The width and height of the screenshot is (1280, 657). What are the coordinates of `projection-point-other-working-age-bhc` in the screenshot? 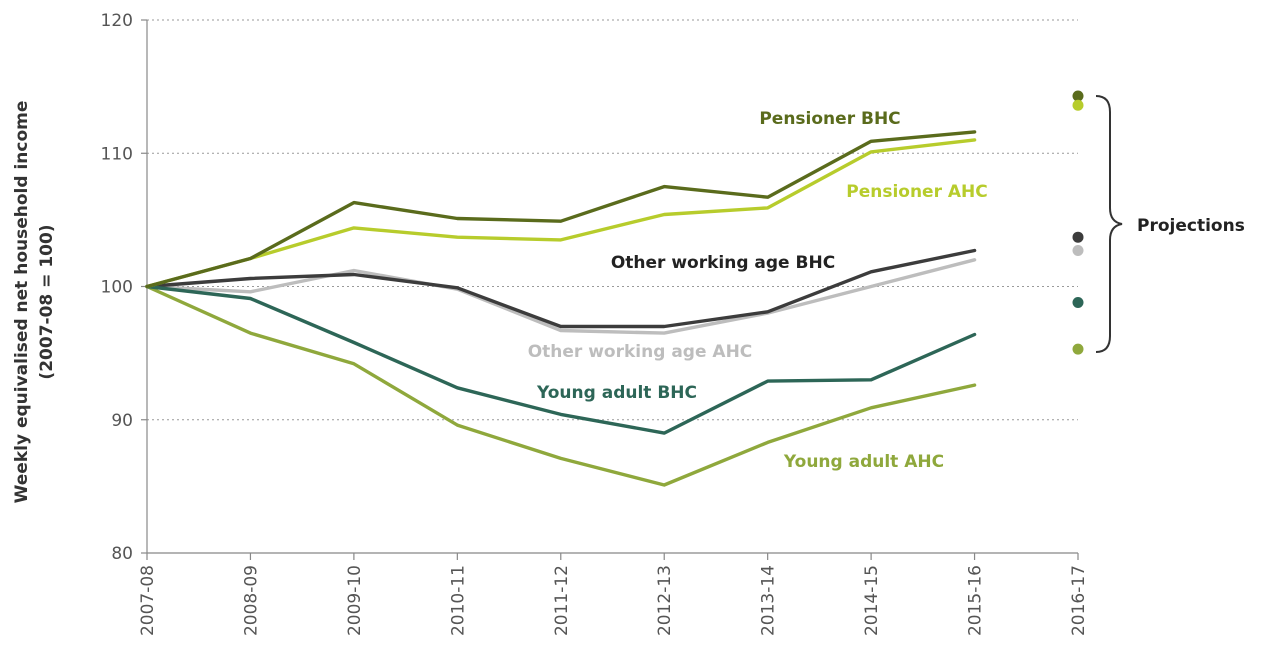 It's located at (1078, 237).